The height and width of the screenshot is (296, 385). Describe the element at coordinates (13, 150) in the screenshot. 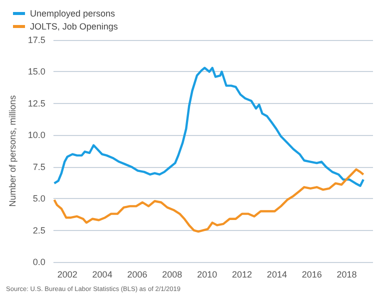

I see `y-axis-title: Number of persons, millions` at that location.